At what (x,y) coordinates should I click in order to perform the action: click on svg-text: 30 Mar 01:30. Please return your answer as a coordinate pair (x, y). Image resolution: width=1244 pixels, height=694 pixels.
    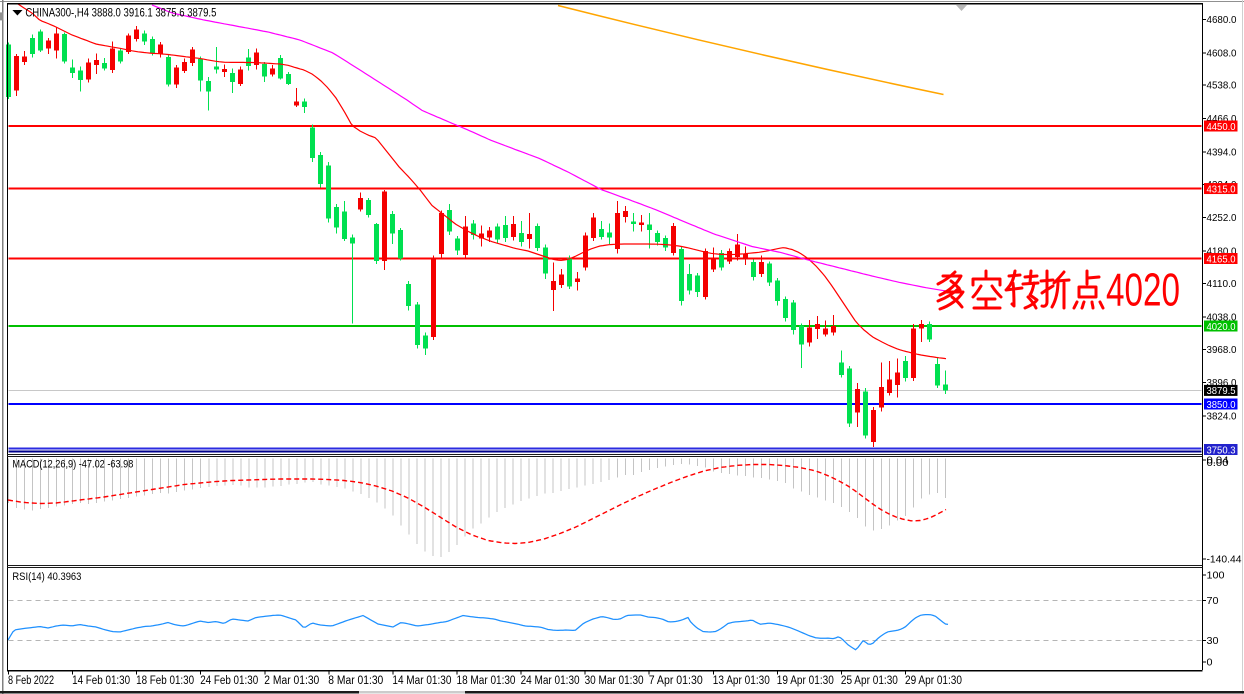
    Looking at the image, I should click on (614, 681).